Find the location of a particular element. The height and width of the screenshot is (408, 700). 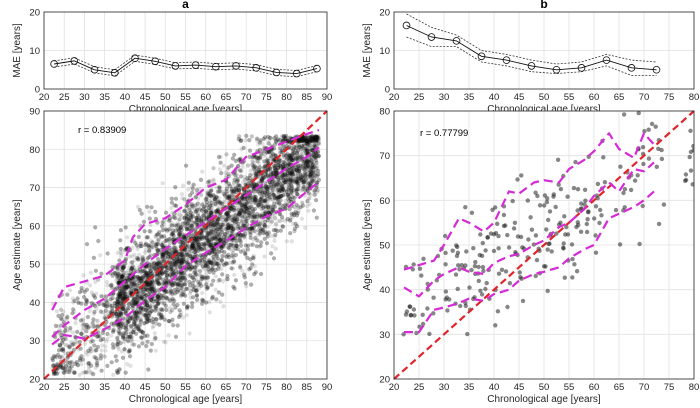

x-tick-label: 55 is located at coordinates (185, 97).